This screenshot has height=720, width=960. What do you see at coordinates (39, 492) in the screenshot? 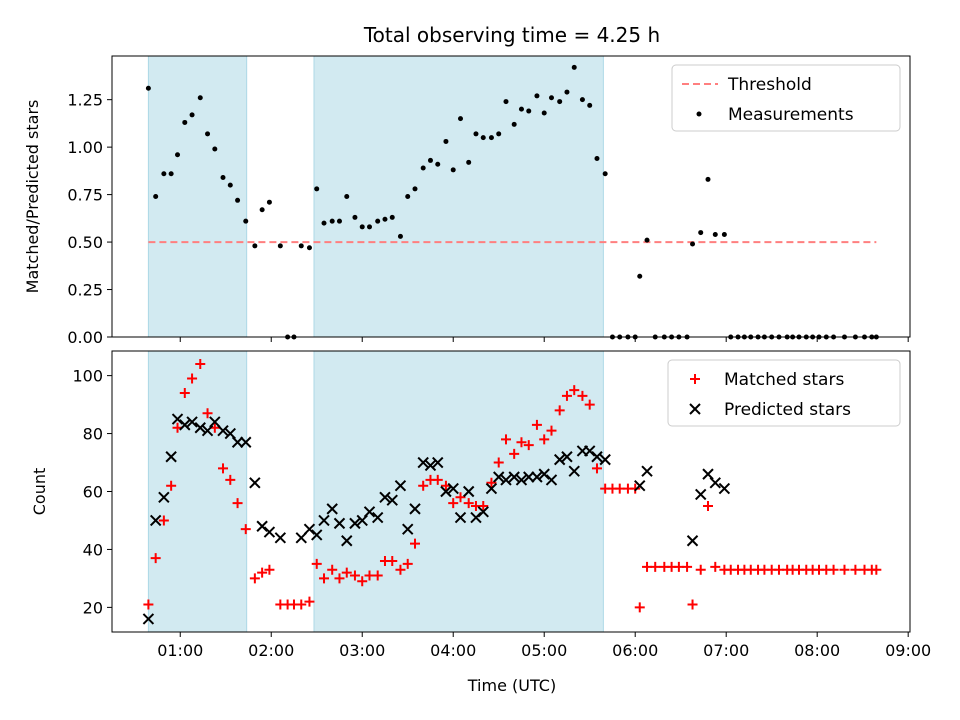
I see `y-axis-label: Count` at bounding box center [39, 492].